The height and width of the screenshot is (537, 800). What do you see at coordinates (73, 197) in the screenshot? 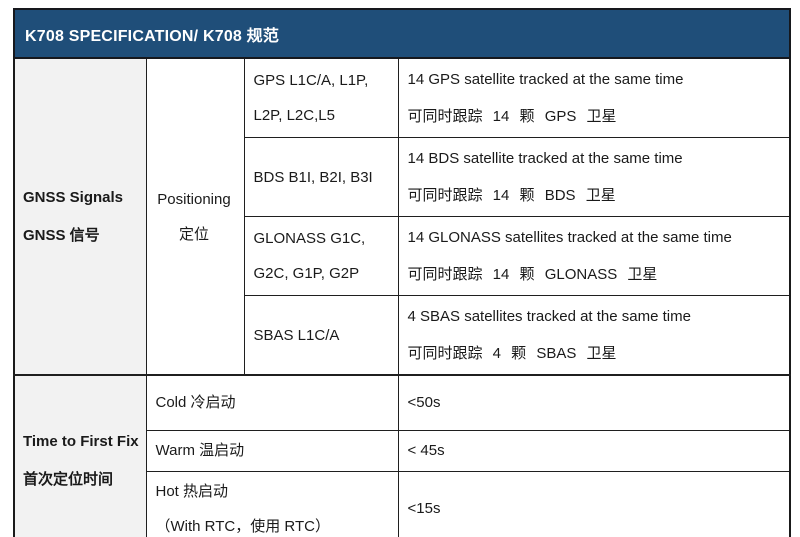
I see `gnss-signals-label-en: GNSS Signals` at bounding box center [73, 197].